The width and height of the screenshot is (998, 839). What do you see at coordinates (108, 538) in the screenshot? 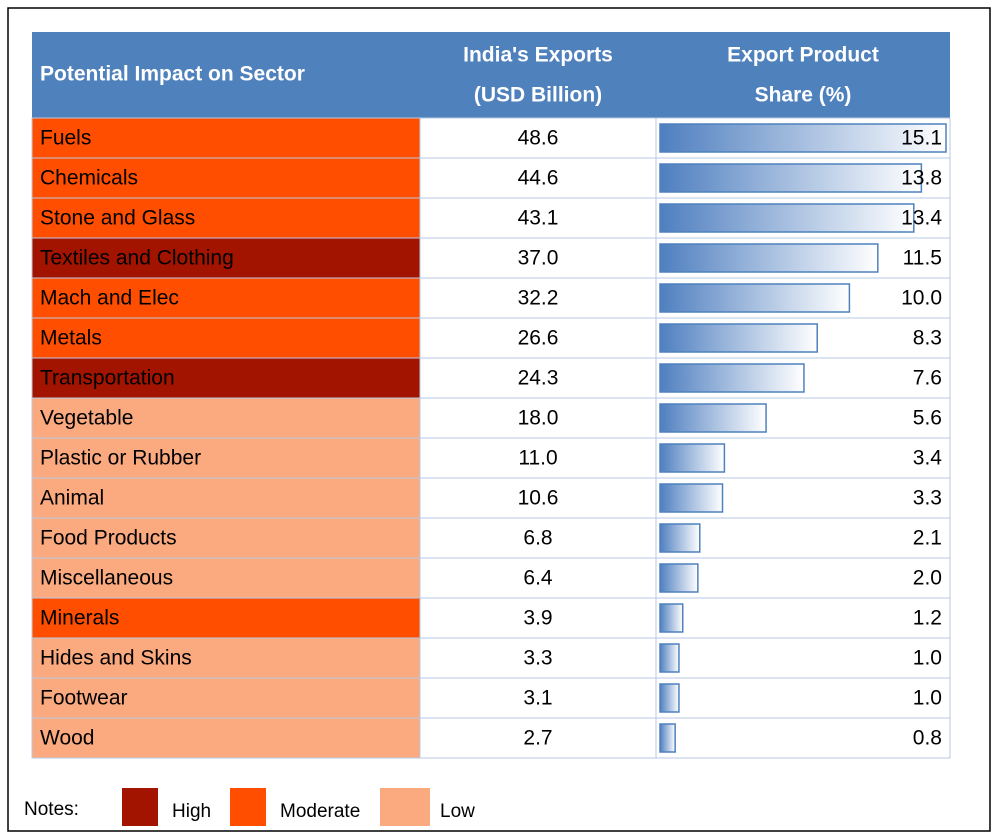
I see `sector-label: Food Products` at bounding box center [108, 538].